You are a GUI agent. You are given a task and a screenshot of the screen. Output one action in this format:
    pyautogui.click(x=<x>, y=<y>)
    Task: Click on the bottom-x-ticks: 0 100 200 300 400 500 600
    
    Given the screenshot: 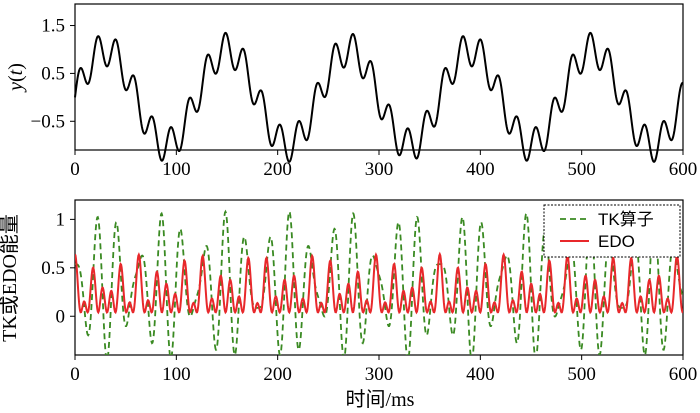 What is the action you would take?
    pyautogui.click(x=383, y=370)
    